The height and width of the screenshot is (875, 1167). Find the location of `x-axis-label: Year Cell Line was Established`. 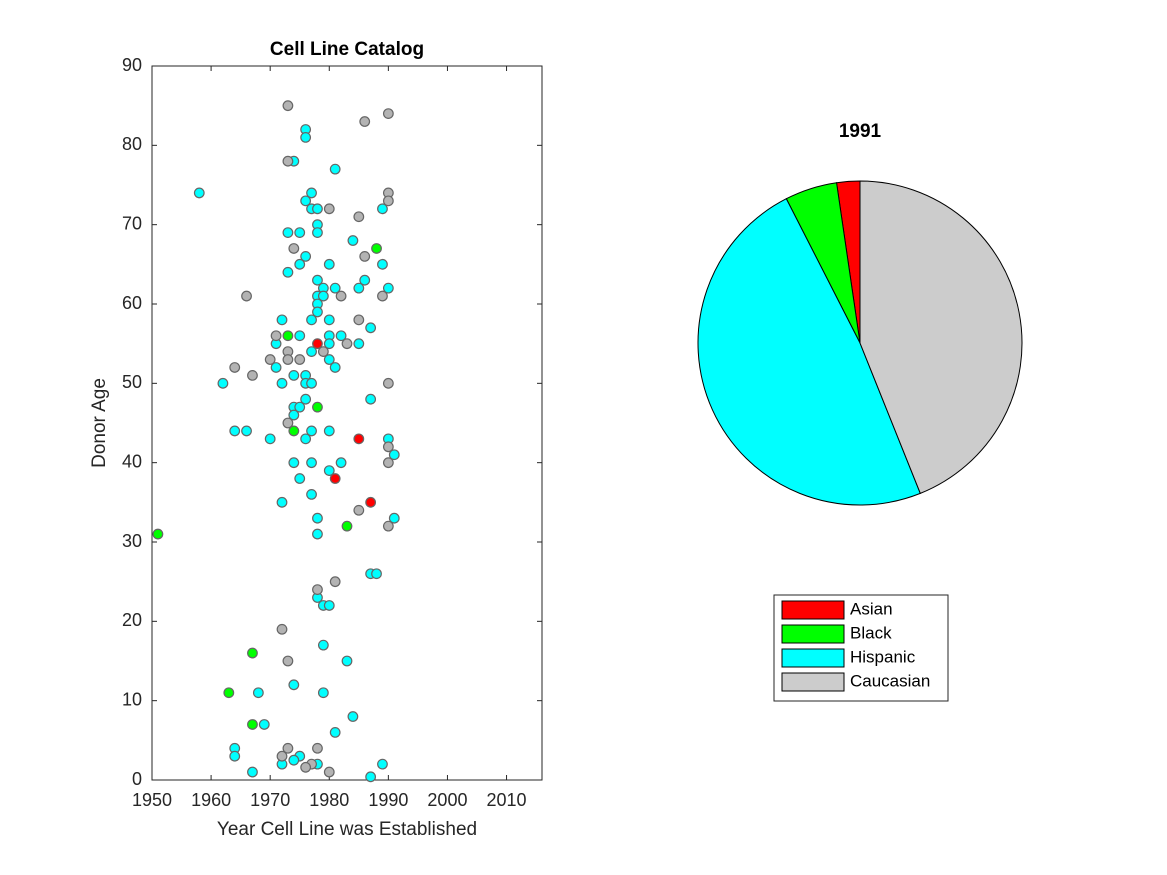

x-axis-label: Year Cell Line was Established is located at coordinates (347, 829).